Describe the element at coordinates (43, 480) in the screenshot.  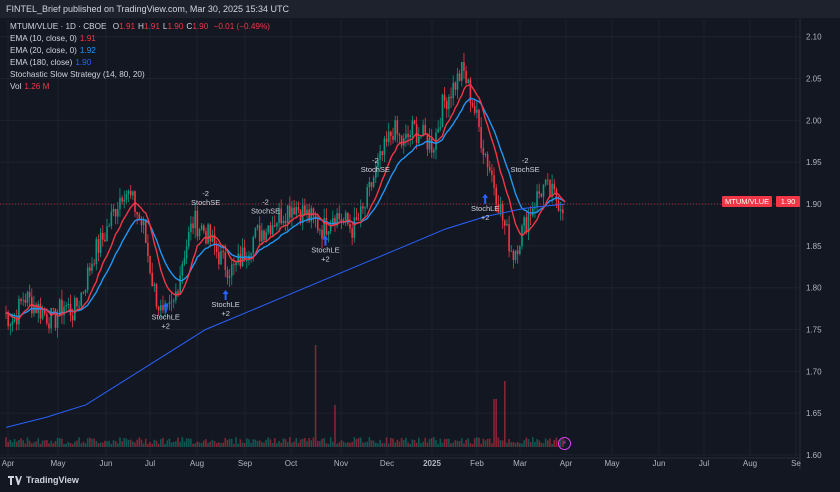
I see `brand-logo: TradingView` at that location.